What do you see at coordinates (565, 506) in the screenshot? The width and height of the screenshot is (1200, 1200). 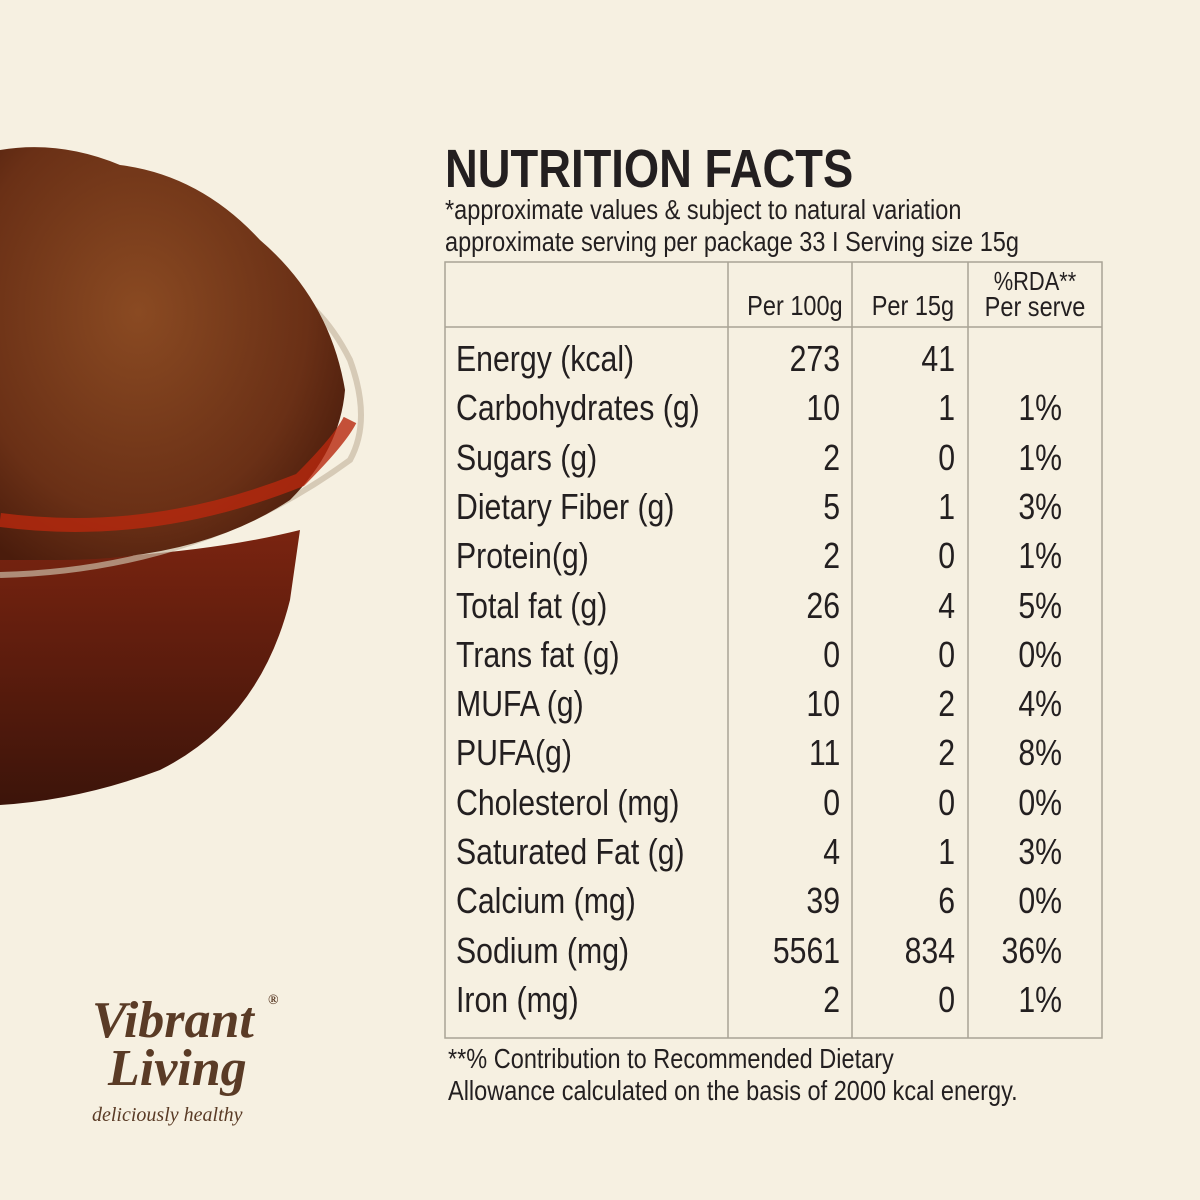 I see `nutrient-name: Dietary Fiber (g)` at bounding box center [565, 506].